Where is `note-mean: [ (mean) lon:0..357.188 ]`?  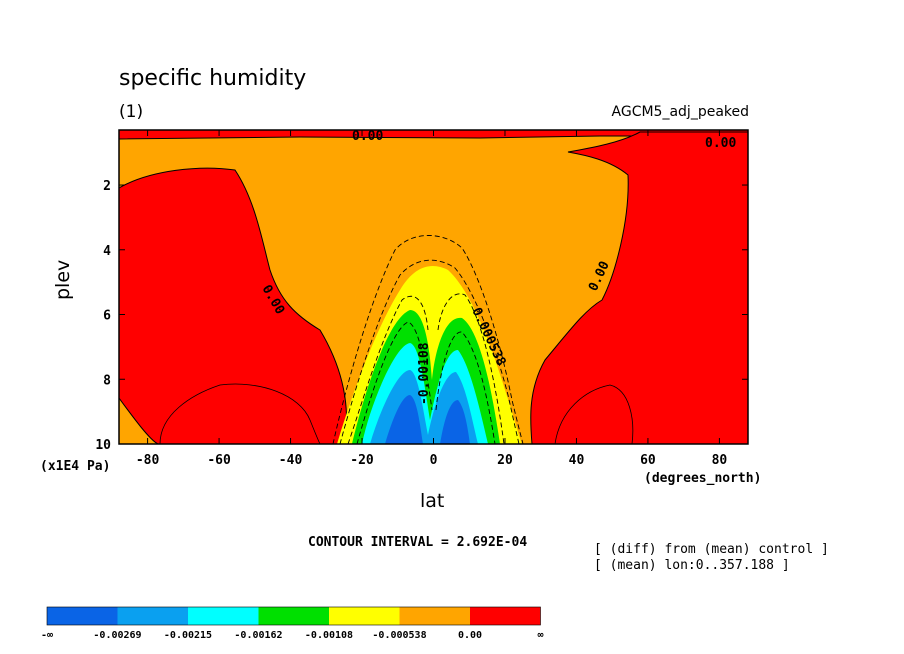 note-mean: [ (mean) lon:0..357.188 ] is located at coordinates (692, 565).